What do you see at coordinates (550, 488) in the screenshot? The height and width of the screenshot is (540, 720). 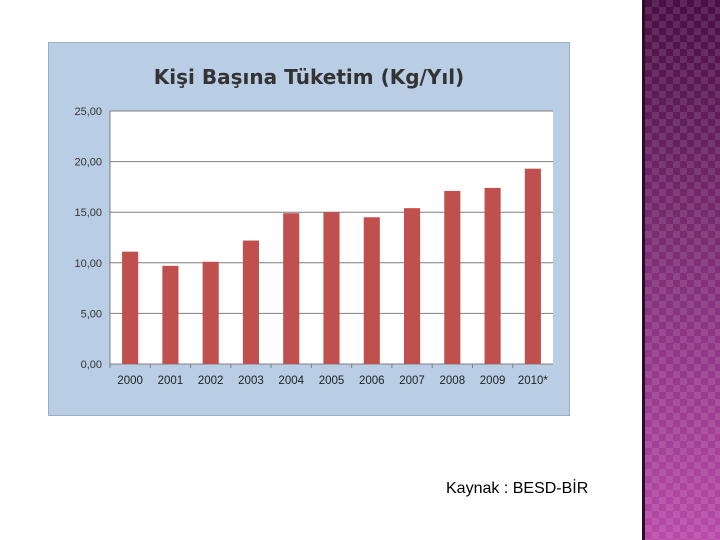 I see `source-value: BESD-BİR` at bounding box center [550, 488].